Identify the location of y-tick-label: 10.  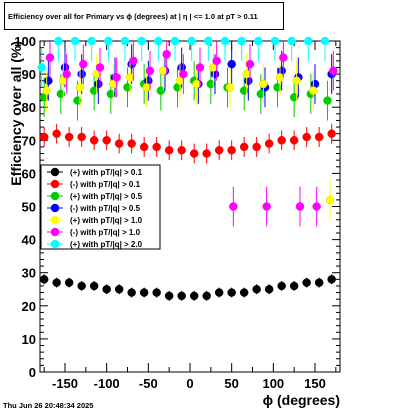
(29, 339).